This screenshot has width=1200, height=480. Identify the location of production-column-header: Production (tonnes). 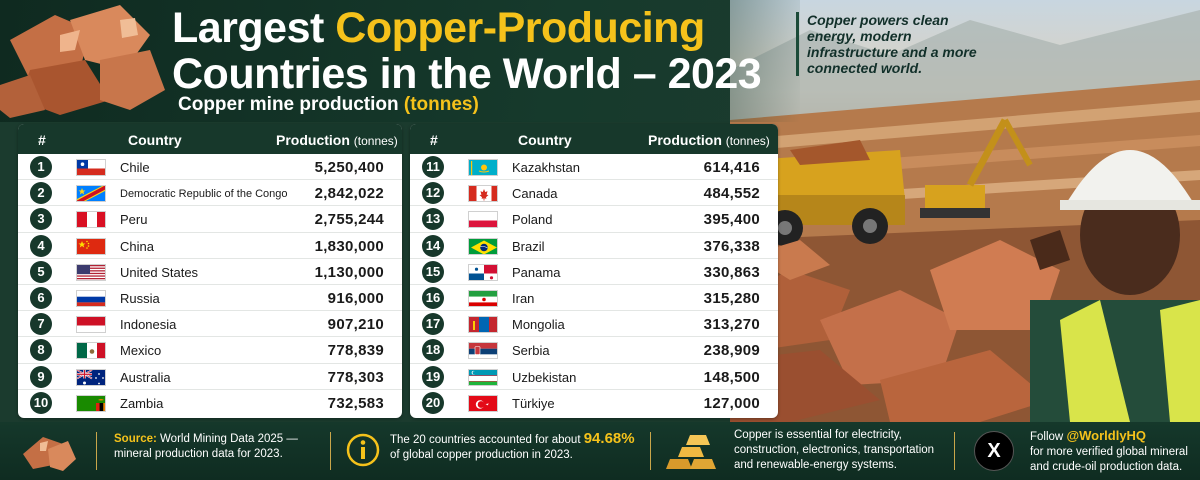
(709, 140).